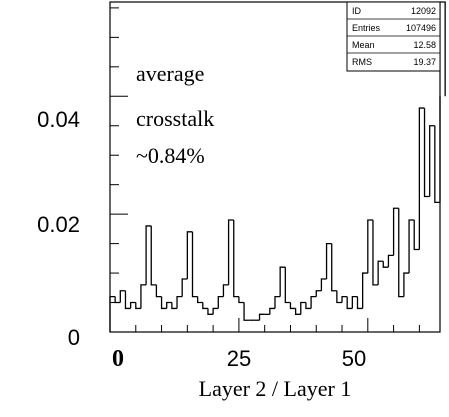 The height and width of the screenshot is (417, 449). What do you see at coordinates (354, 358) in the screenshot?
I see `x-tick-label-50: 50` at bounding box center [354, 358].